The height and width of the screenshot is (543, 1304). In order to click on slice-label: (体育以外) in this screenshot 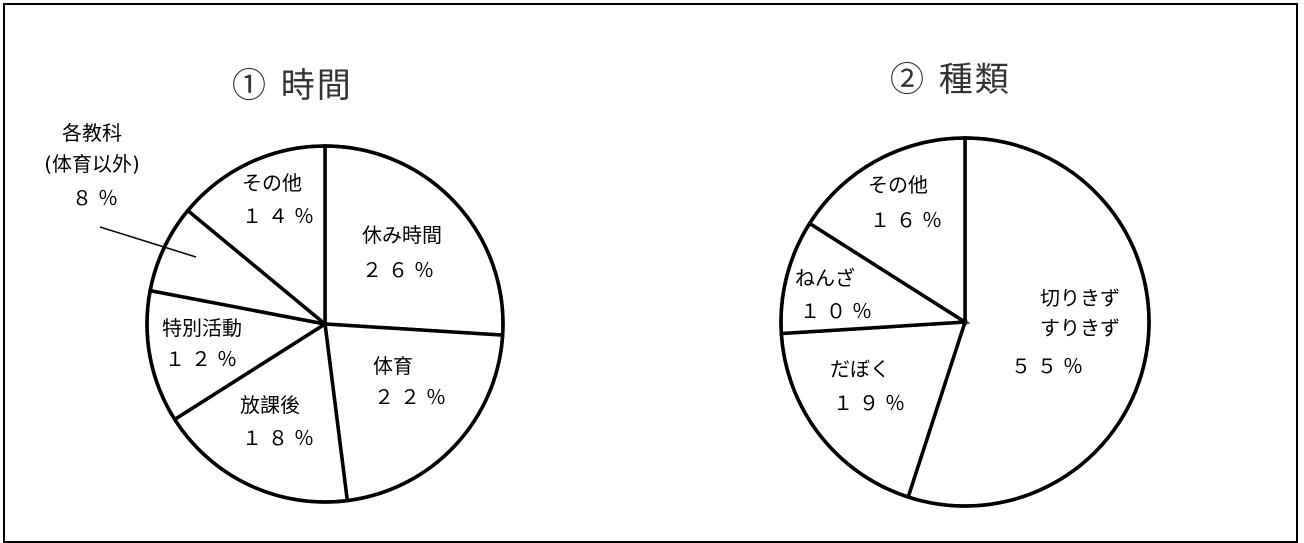, I will do `click(92, 164)`.